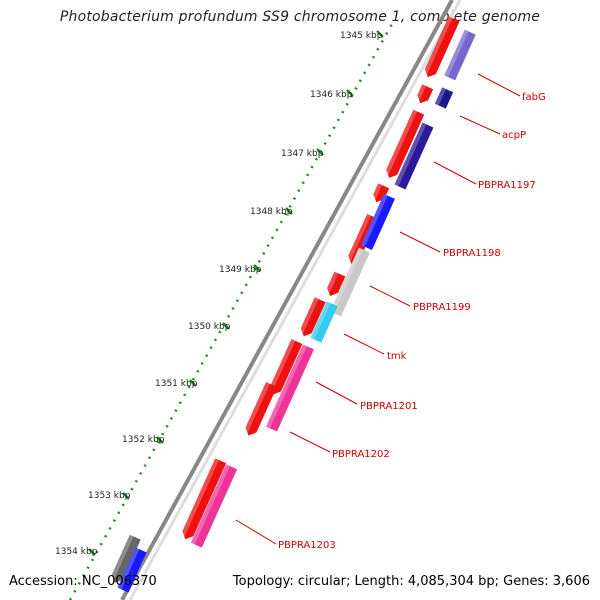 This screenshot has width=600, height=600. Describe the element at coordinates (514, 135) in the screenshot. I see `gene-label-text: acpP` at that location.